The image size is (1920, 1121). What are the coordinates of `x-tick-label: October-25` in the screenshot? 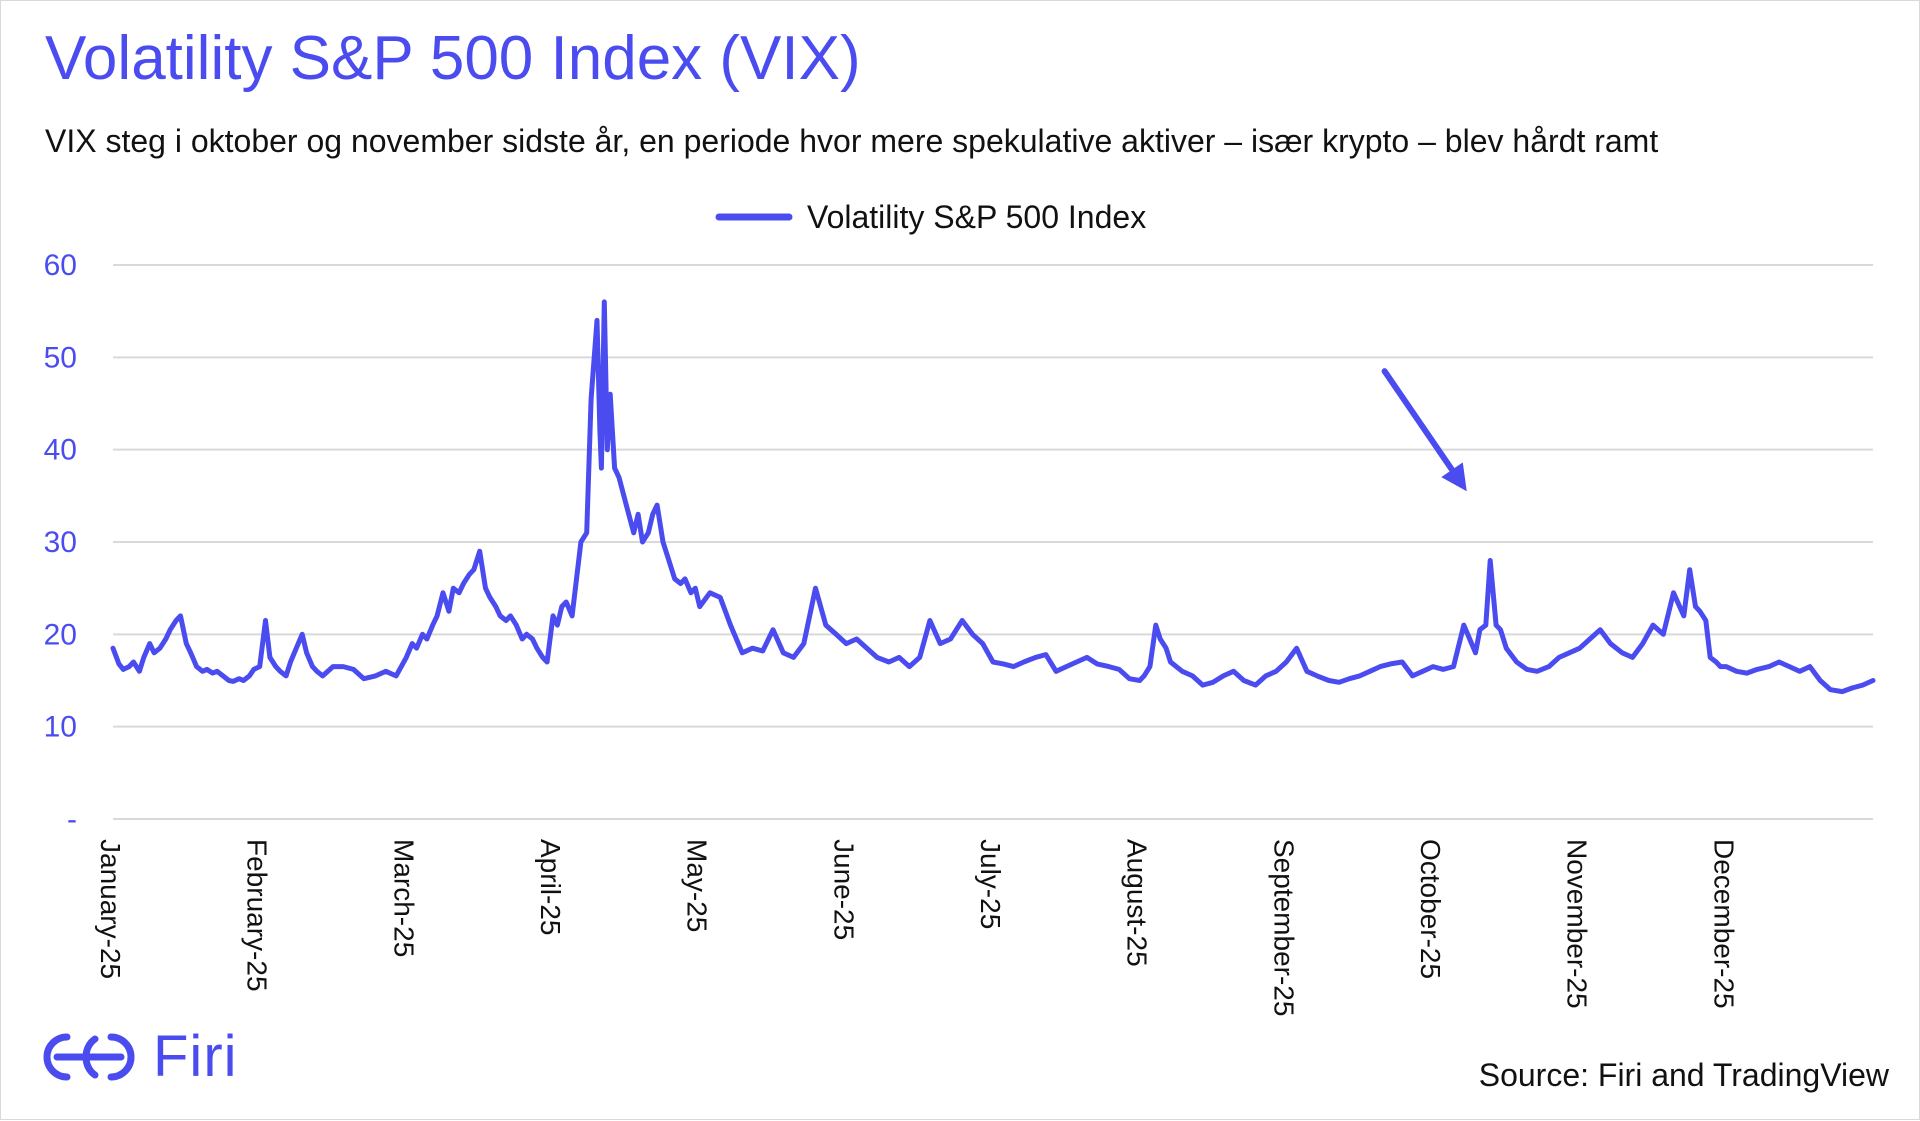 It's located at (1430, 909).